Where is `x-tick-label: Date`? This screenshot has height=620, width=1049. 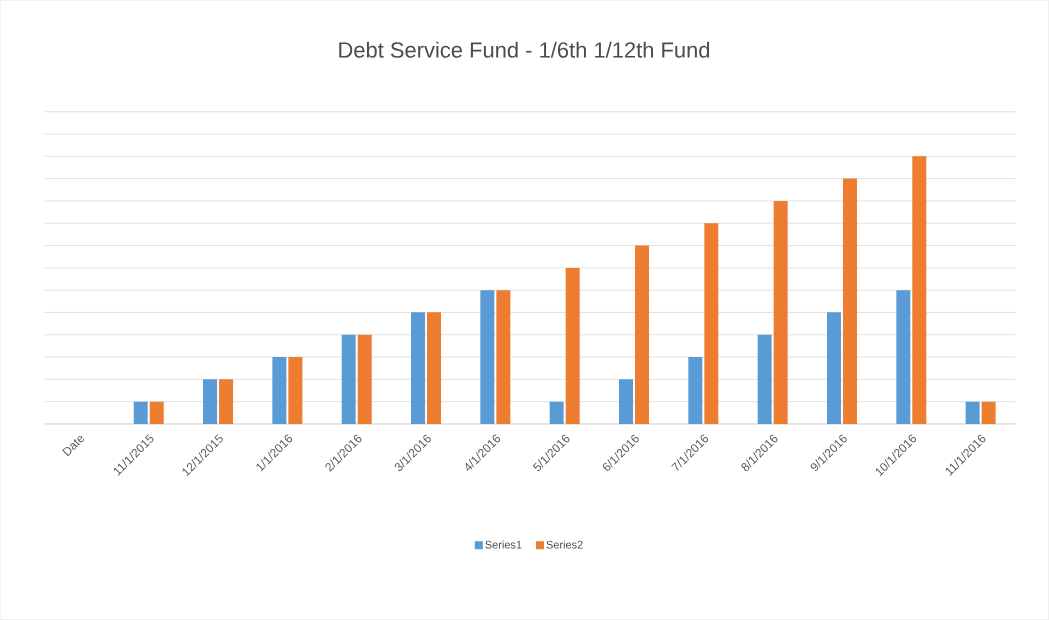
x-tick-label: Date is located at coordinates (73, 446).